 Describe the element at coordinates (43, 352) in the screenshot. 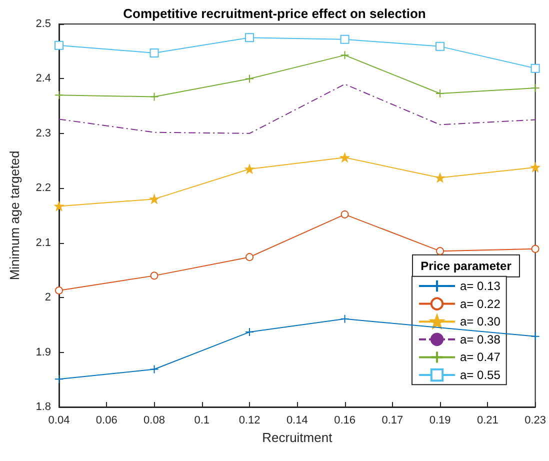

I see `y-tick-label: 1.9` at that location.